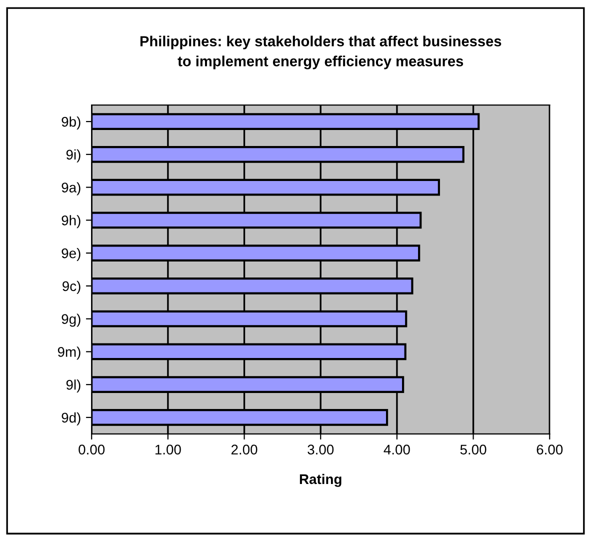 The image size is (591, 539). Describe the element at coordinates (549, 449) in the screenshot. I see `x-tick-label: 6.00` at that location.